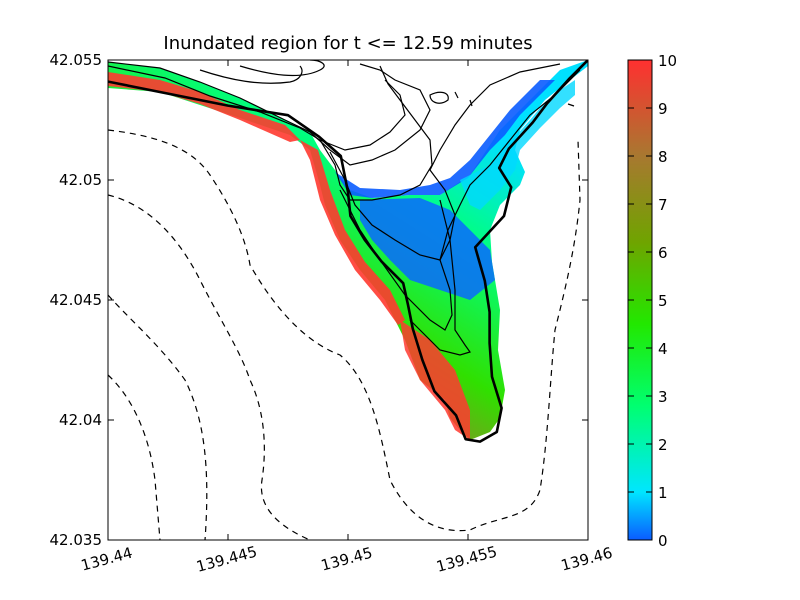  What do you see at coordinates (226, 558) in the screenshot?
I see `x-tick-label: 139.445` at bounding box center [226, 558].